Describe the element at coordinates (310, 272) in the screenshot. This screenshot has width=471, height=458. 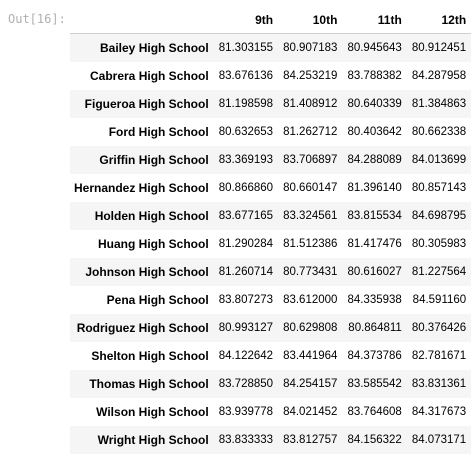
I see `table-cell-score: 80.773431` at that location.